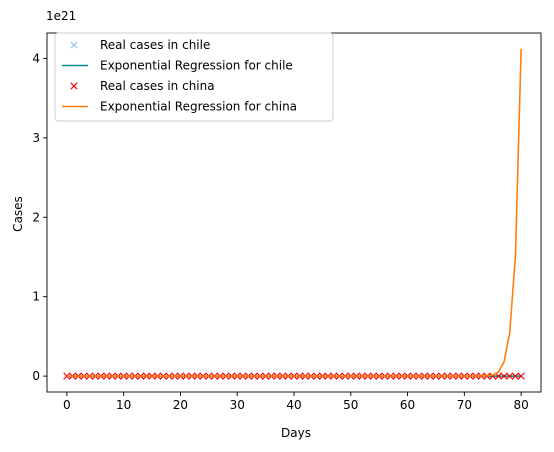 The image size is (554, 452). I want to click on y-offset-text: 1e21, so click(61, 16).